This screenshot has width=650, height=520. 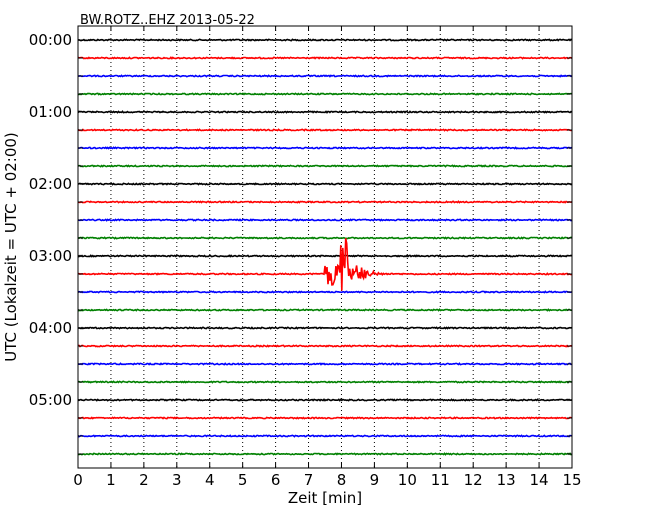 What do you see at coordinates (144, 480) in the screenshot?
I see `x-tick-label: 2` at bounding box center [144, 480].